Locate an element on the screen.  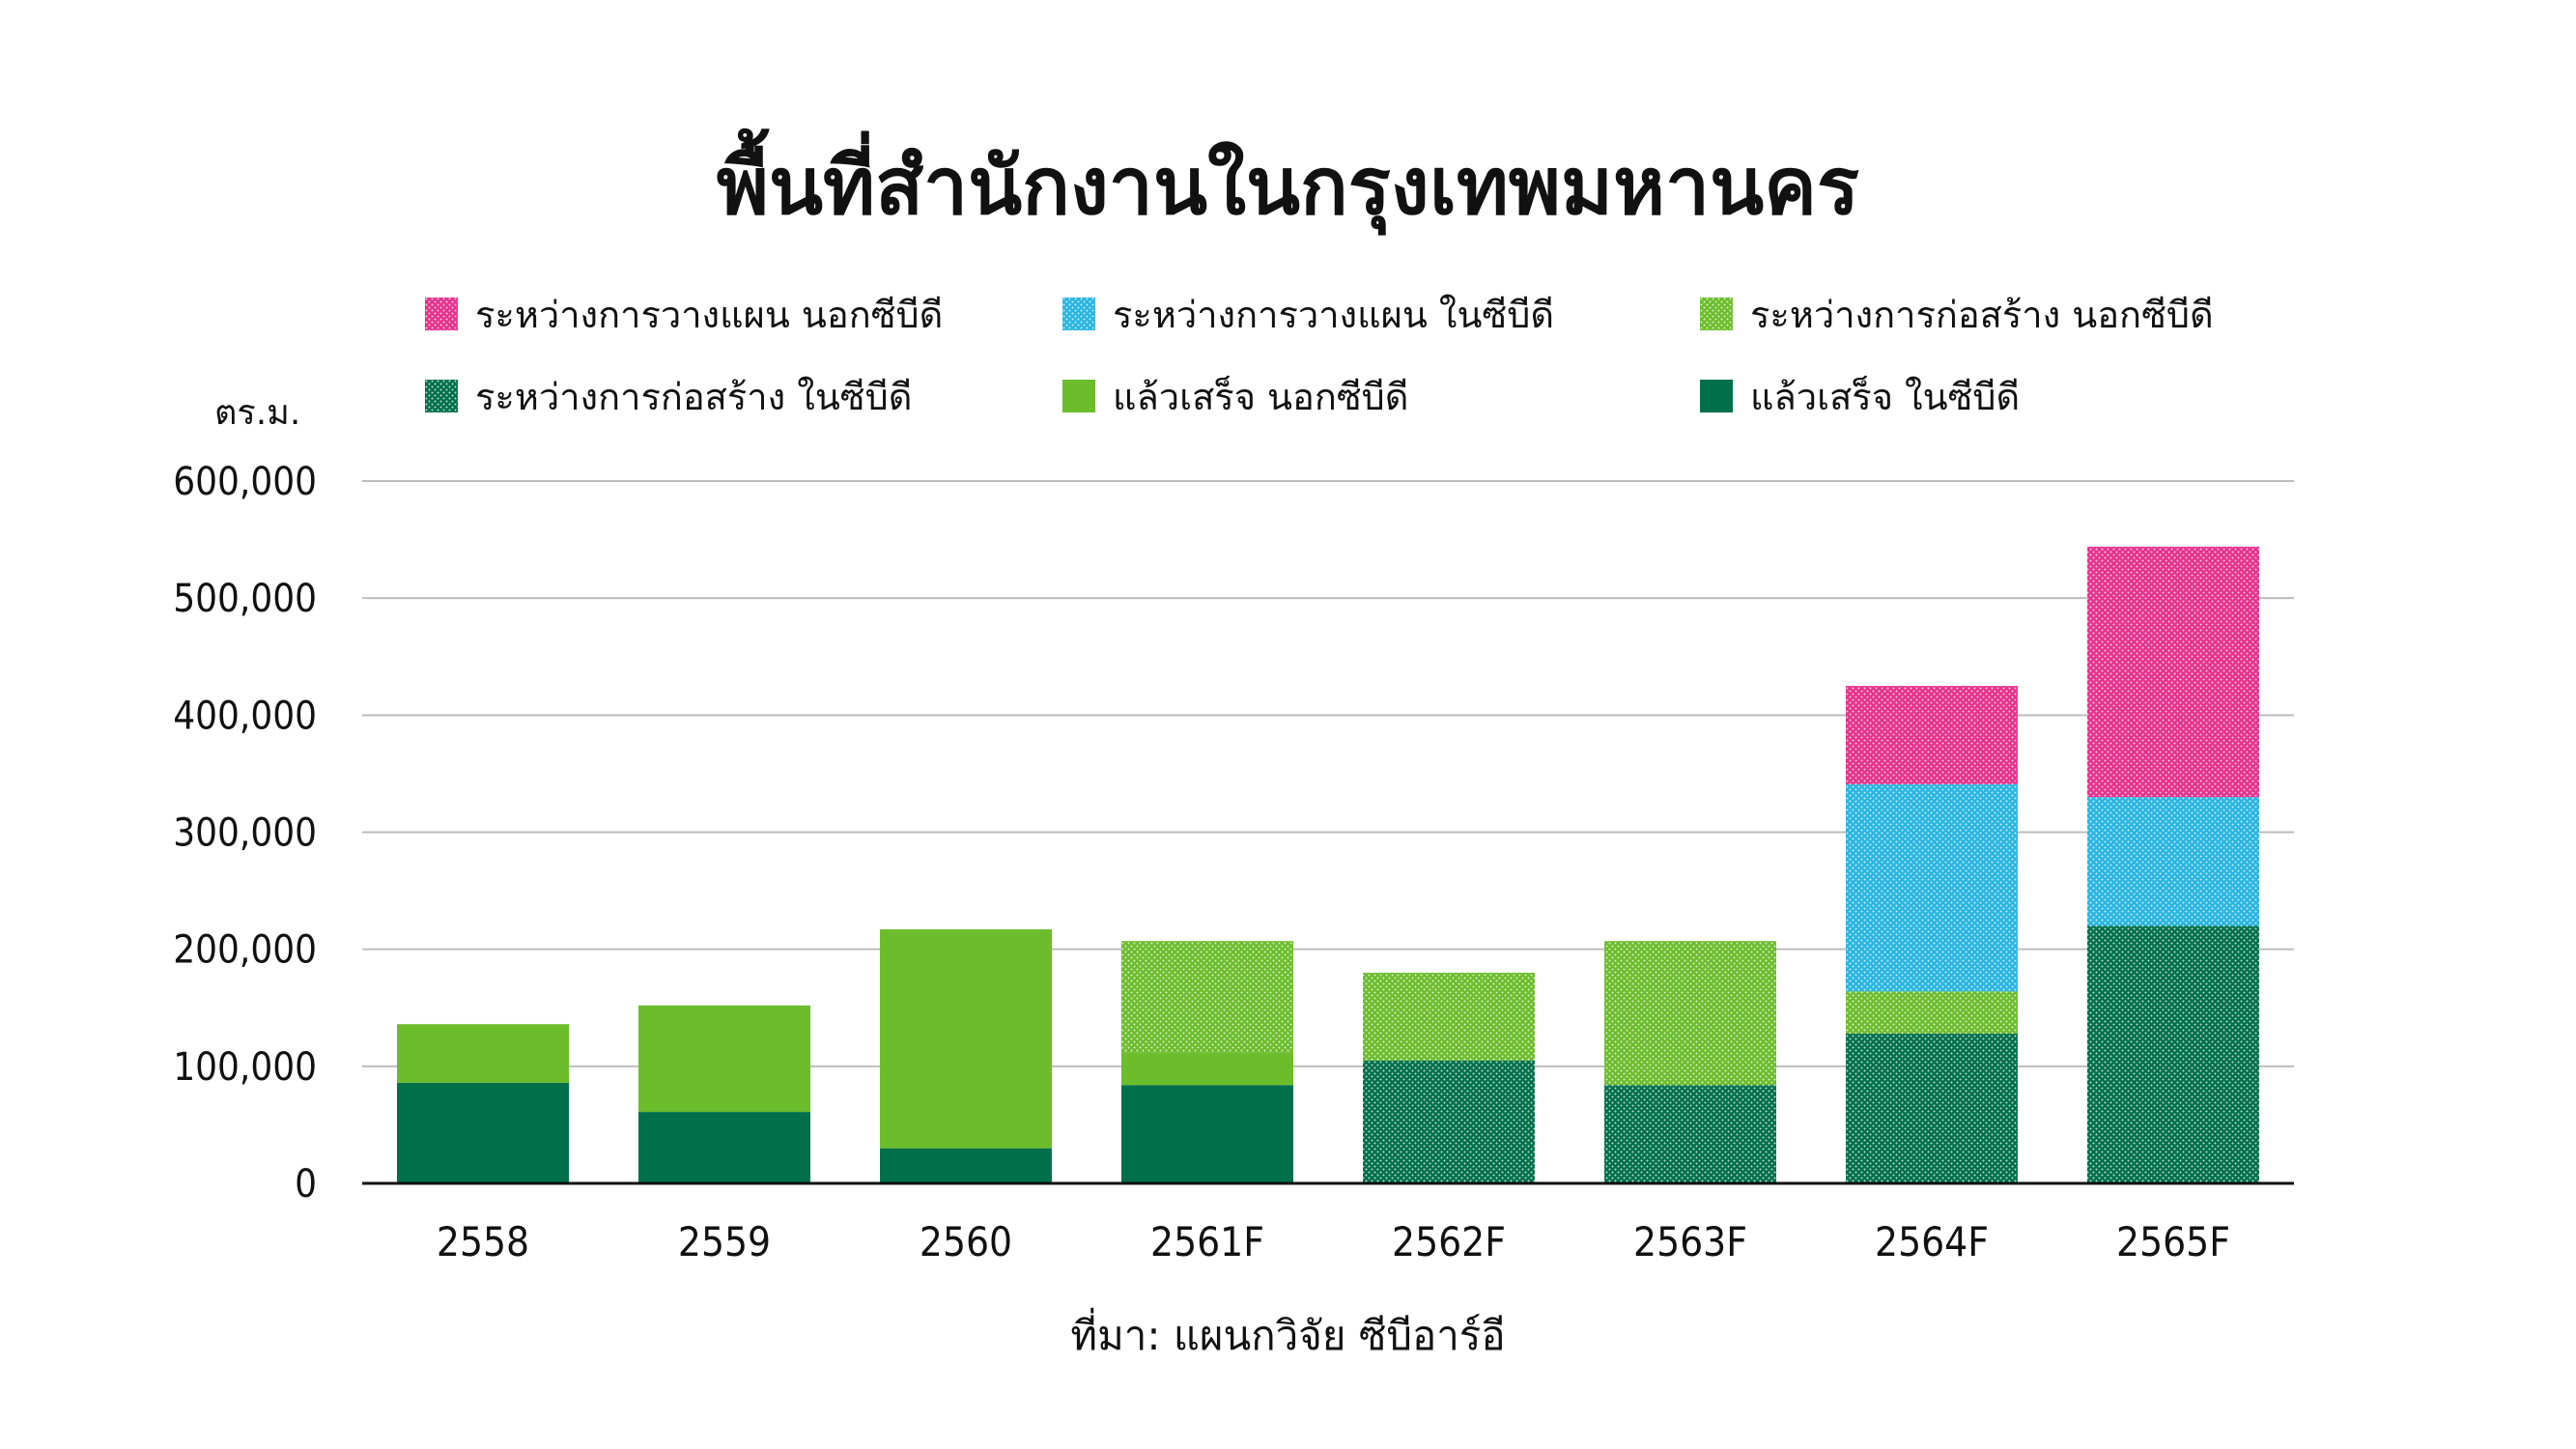
y-tick-label: 200,000 is located at coordinates (245, 950).